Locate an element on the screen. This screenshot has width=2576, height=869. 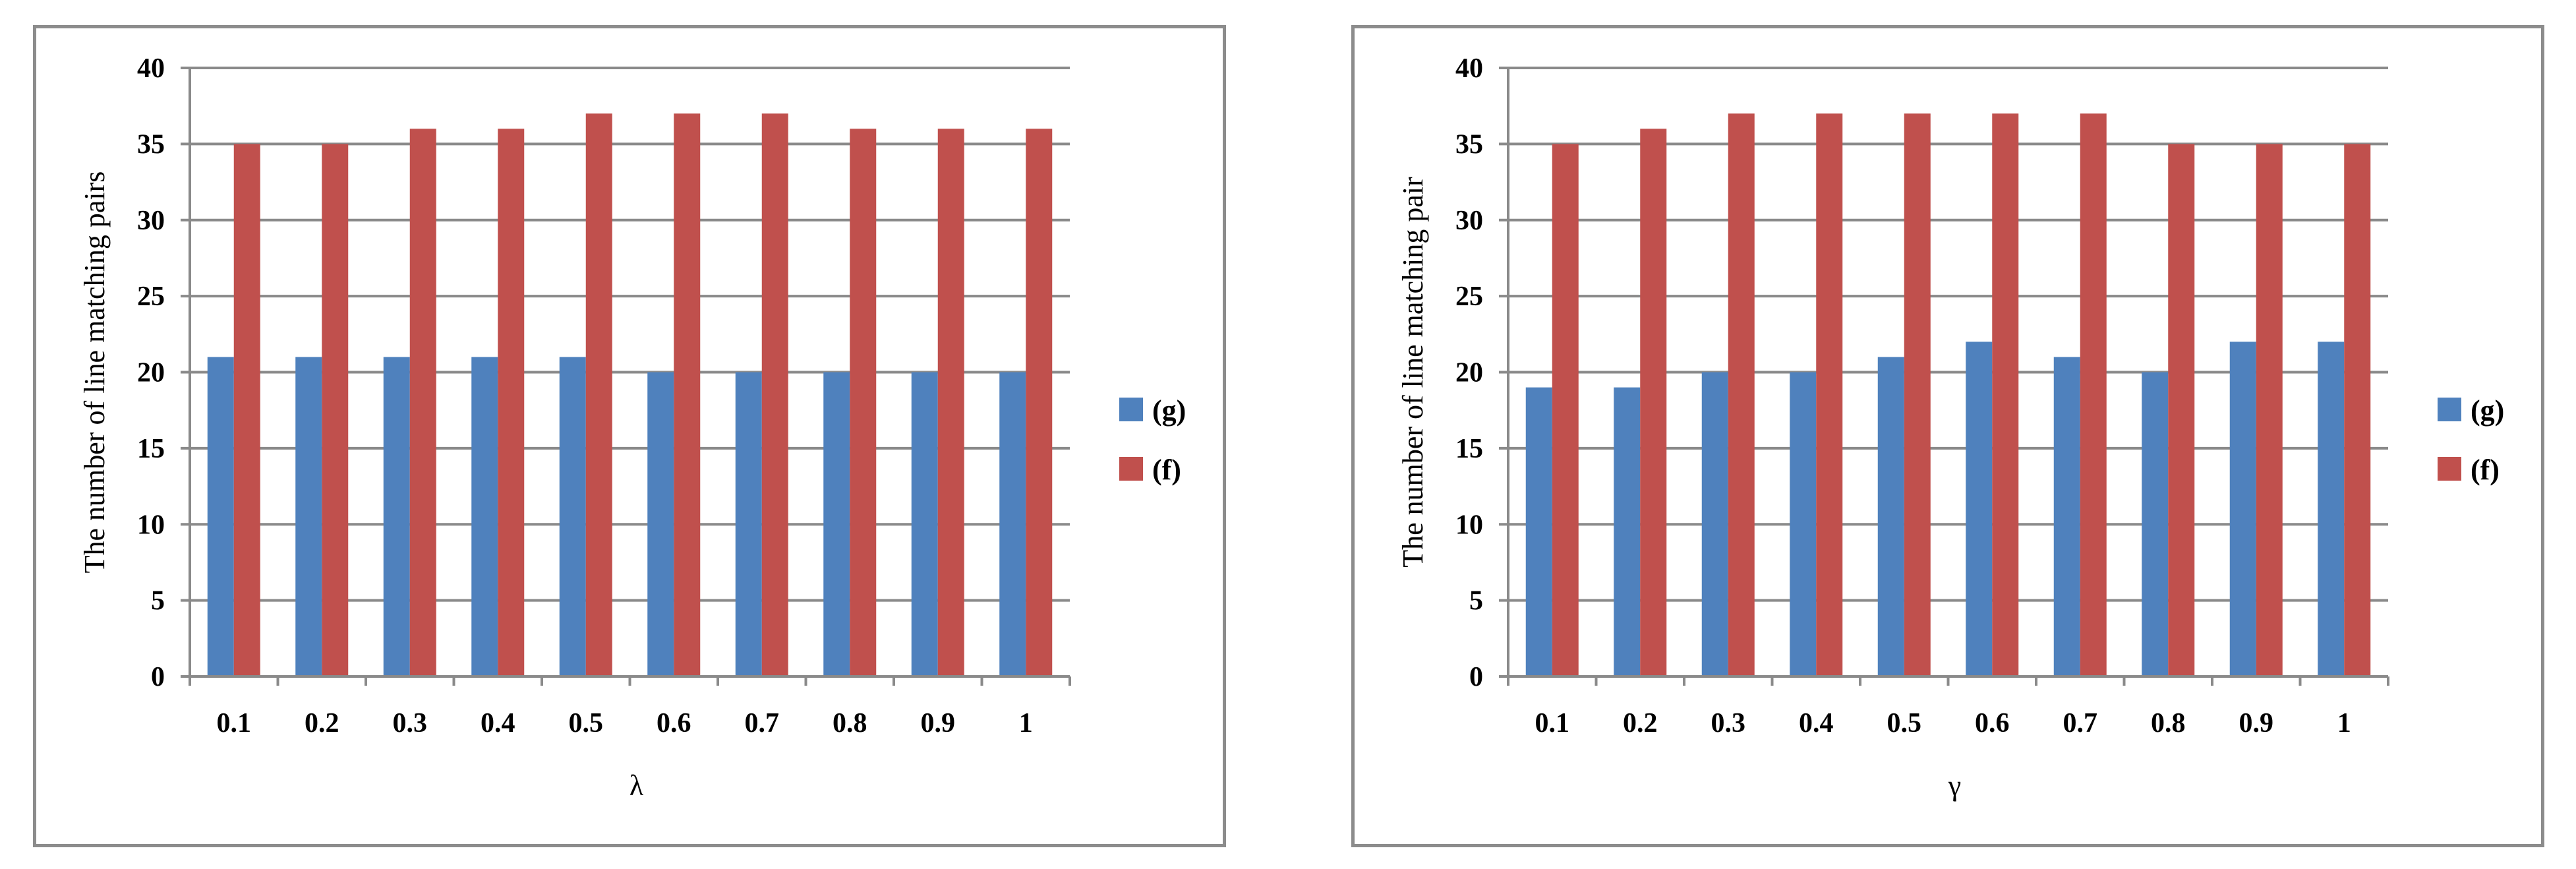
x-axis-label: λ is located at coordinates (637, 785).